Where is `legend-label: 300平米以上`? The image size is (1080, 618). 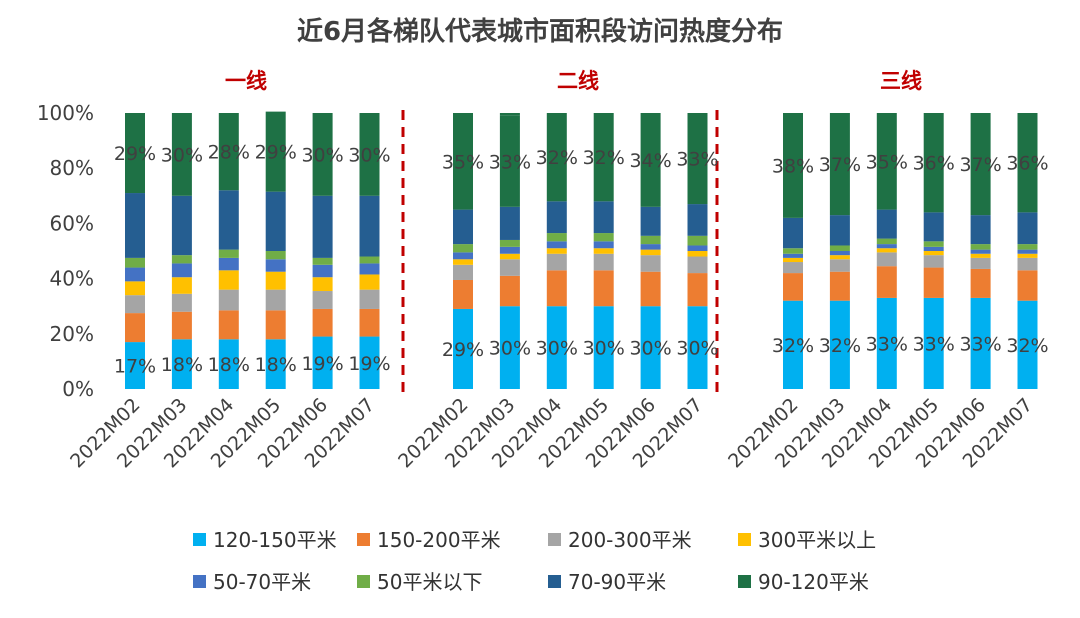
legend-label: 300平米以上 is located at coordinates (817, 540).